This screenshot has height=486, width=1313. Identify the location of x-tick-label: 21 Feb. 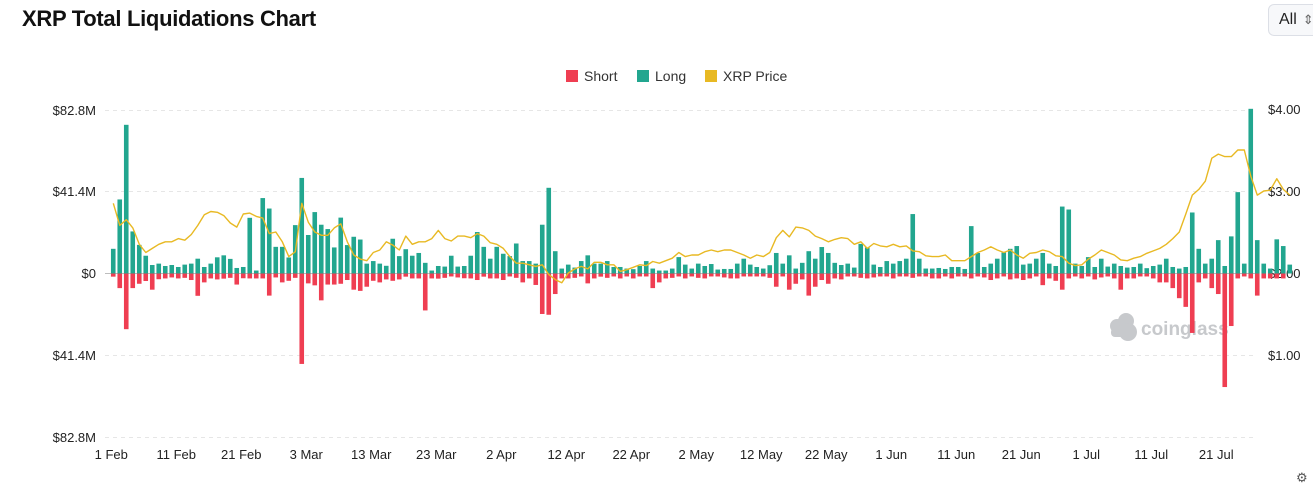
(241, 454).